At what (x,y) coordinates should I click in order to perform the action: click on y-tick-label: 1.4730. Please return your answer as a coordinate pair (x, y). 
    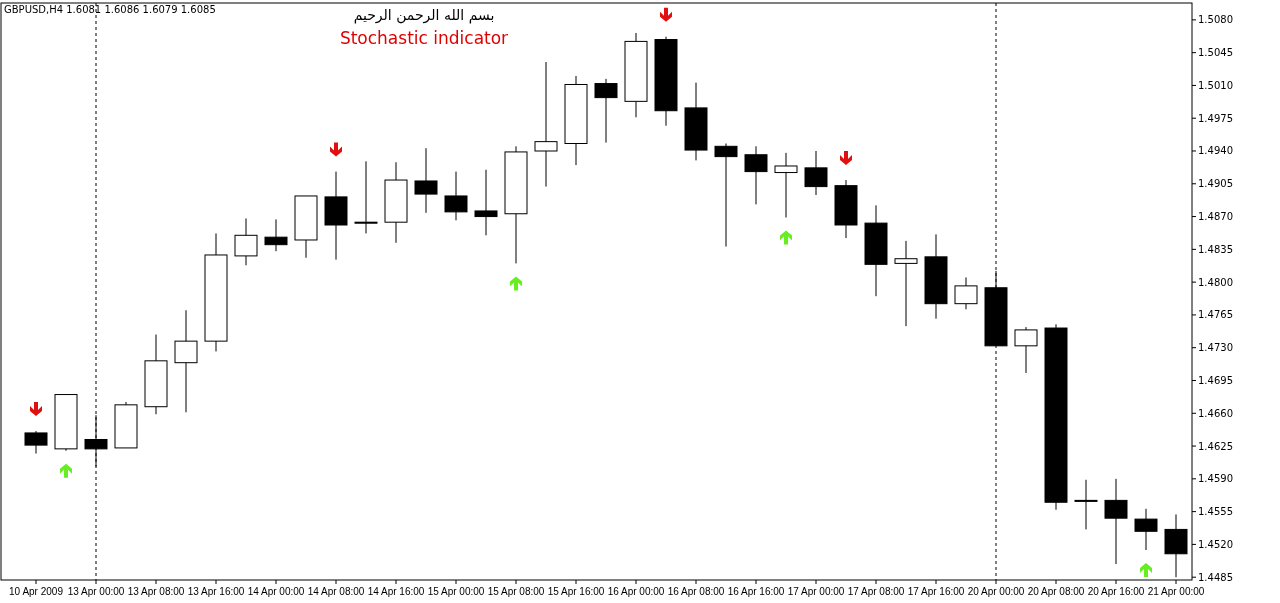
    Looking at the image, I should click on (1215, 348).